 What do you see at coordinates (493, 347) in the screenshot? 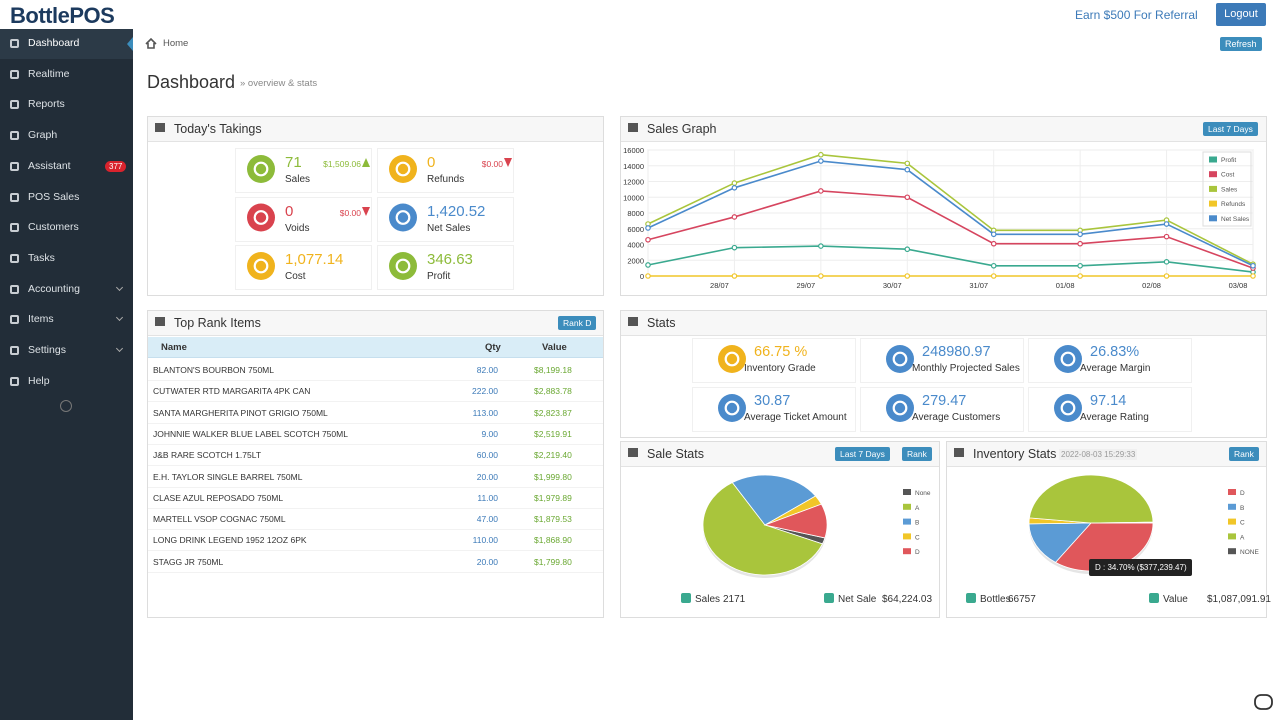
I see `column-header: Qty` at bounding box center [493, 347].